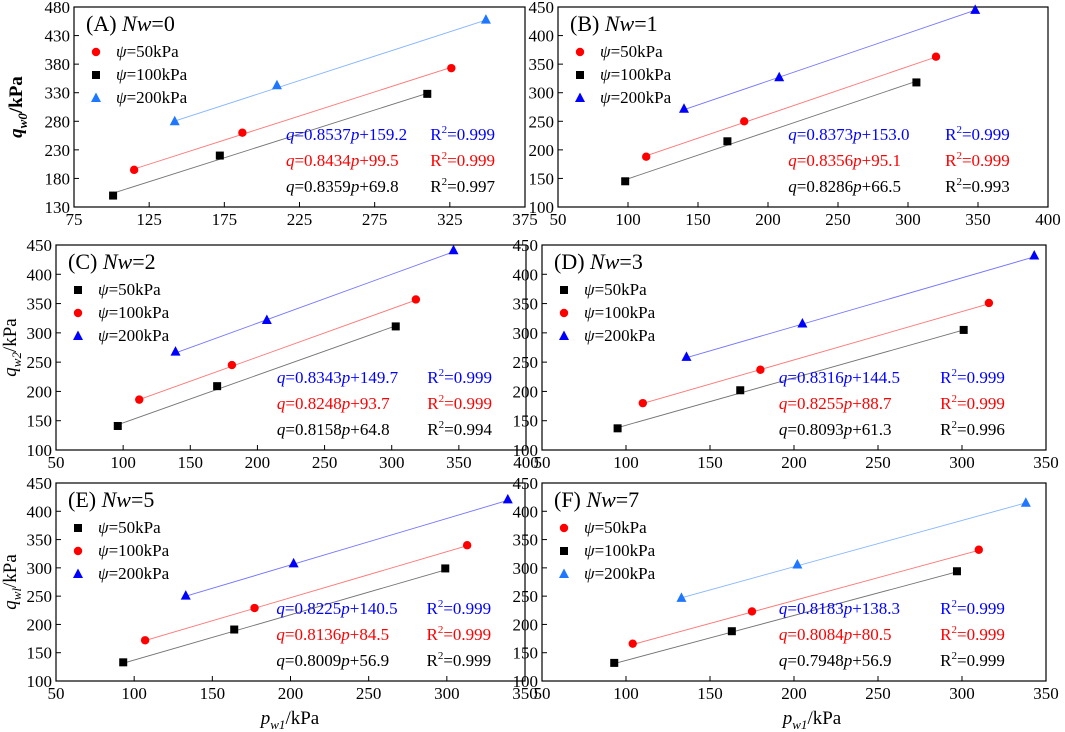 Image resolution: width=1065 pixels, height=732 pixels. I want to click on legend-label-e: ψ=50kPa, so click(129, 527).